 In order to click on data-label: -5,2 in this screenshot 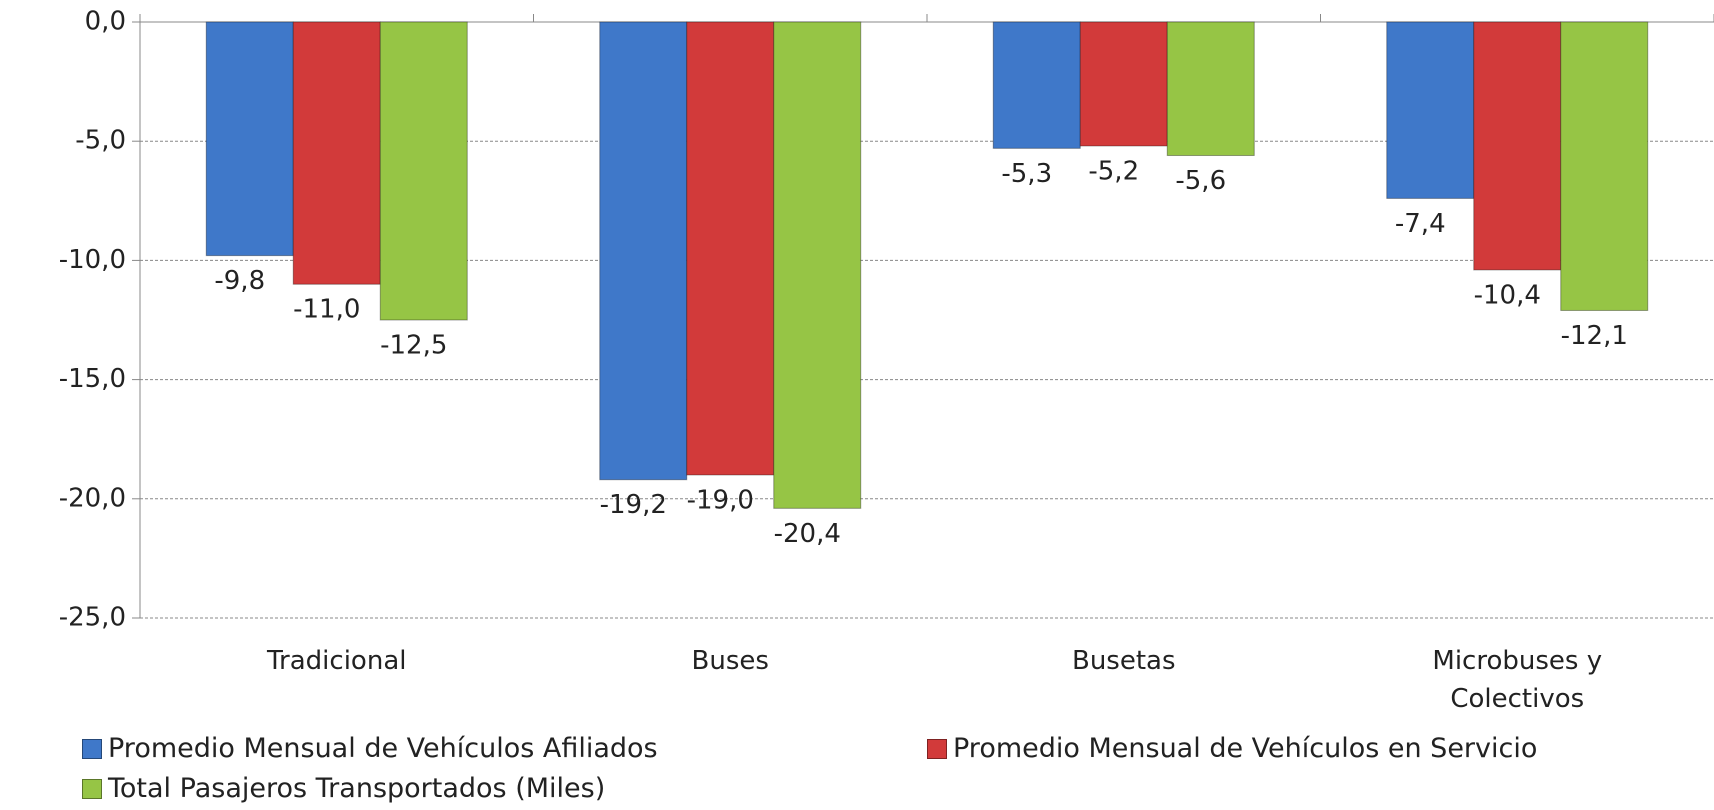, I will do `click(1113, 171)`.